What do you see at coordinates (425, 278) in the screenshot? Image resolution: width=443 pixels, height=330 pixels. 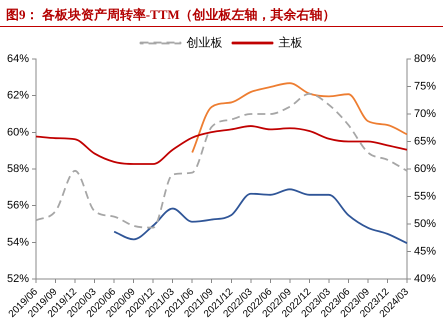 I see `y2-tick-label: 40%` at bounding box center [425, 278].